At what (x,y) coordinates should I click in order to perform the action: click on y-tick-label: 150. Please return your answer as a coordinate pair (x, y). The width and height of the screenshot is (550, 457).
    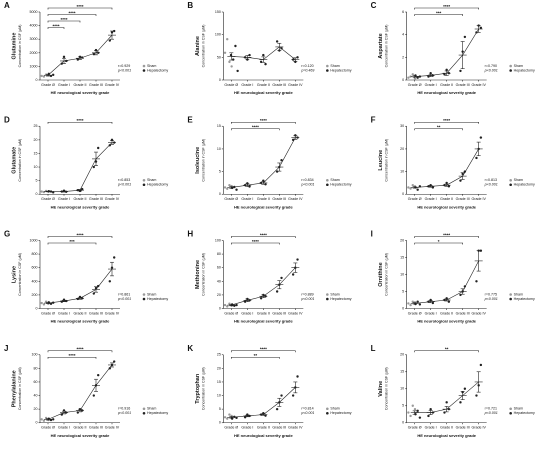
    Looking at the image, I should click on (218, 12).